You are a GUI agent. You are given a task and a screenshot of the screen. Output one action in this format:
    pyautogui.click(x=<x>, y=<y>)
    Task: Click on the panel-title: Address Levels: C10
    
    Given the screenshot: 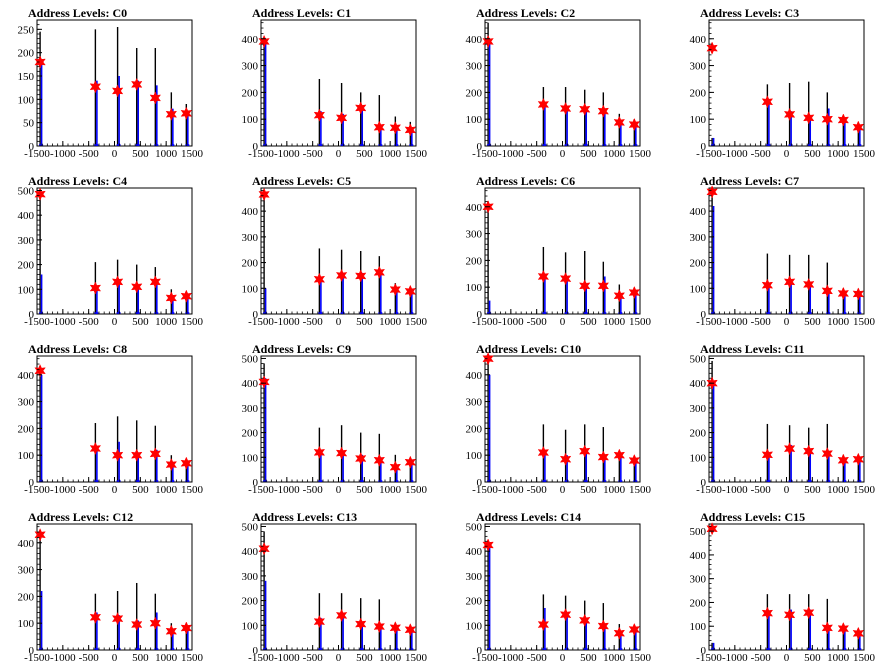 What is the action you would take?
    pyautogui.click(x=528, y=349)
    